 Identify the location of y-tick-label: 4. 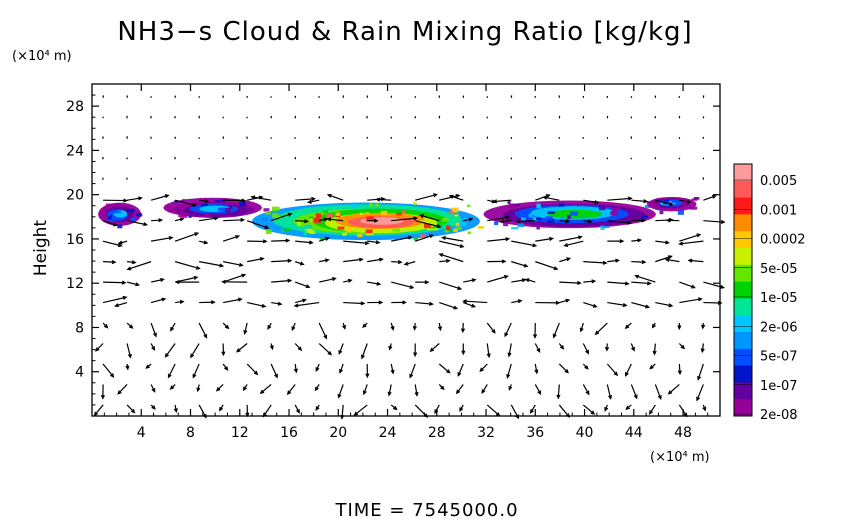
(79, 373).